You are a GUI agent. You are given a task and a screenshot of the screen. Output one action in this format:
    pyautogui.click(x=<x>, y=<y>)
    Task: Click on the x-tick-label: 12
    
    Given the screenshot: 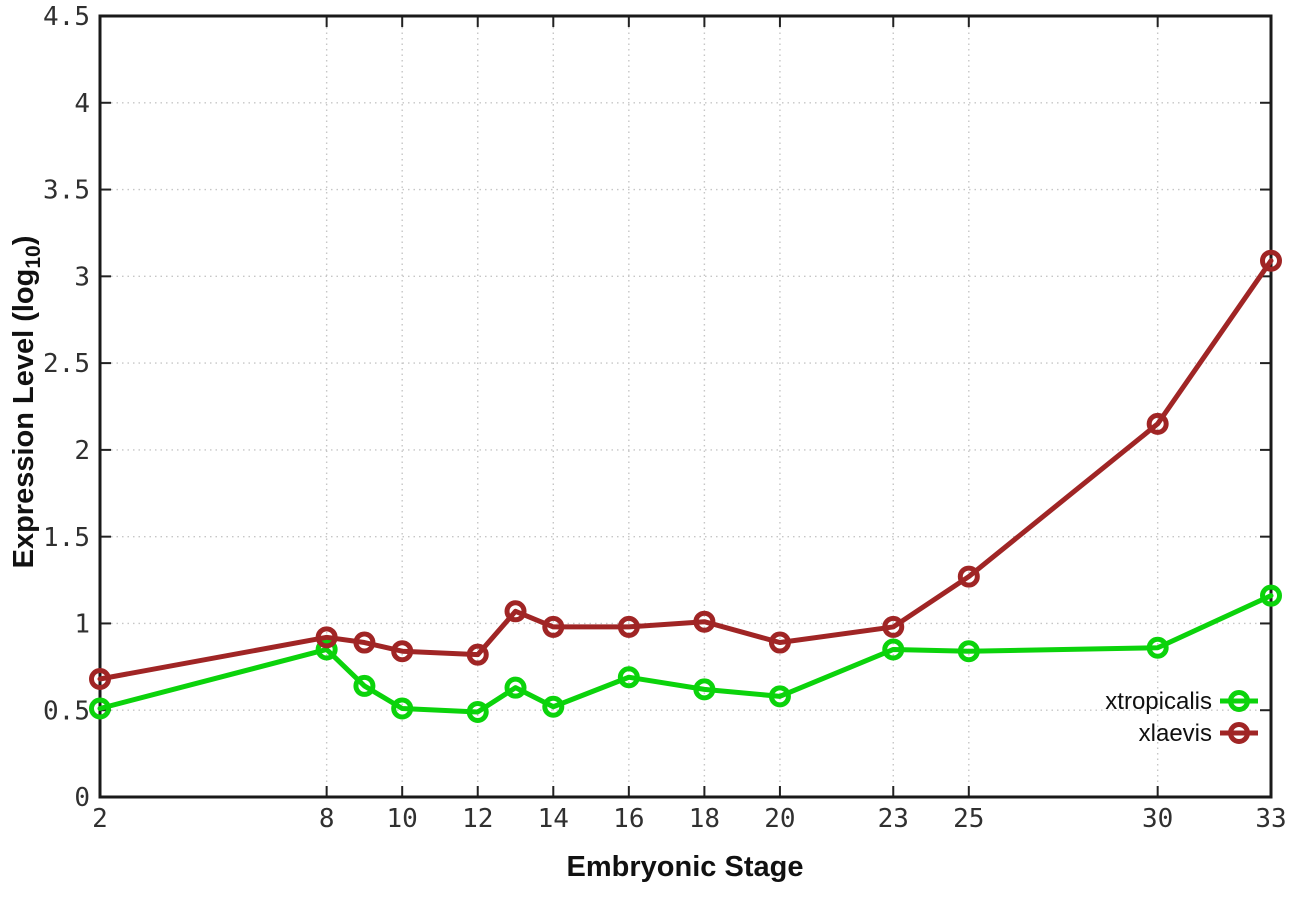 What is the action you would take?
    pyautogui.click(x=477, y=819)
    